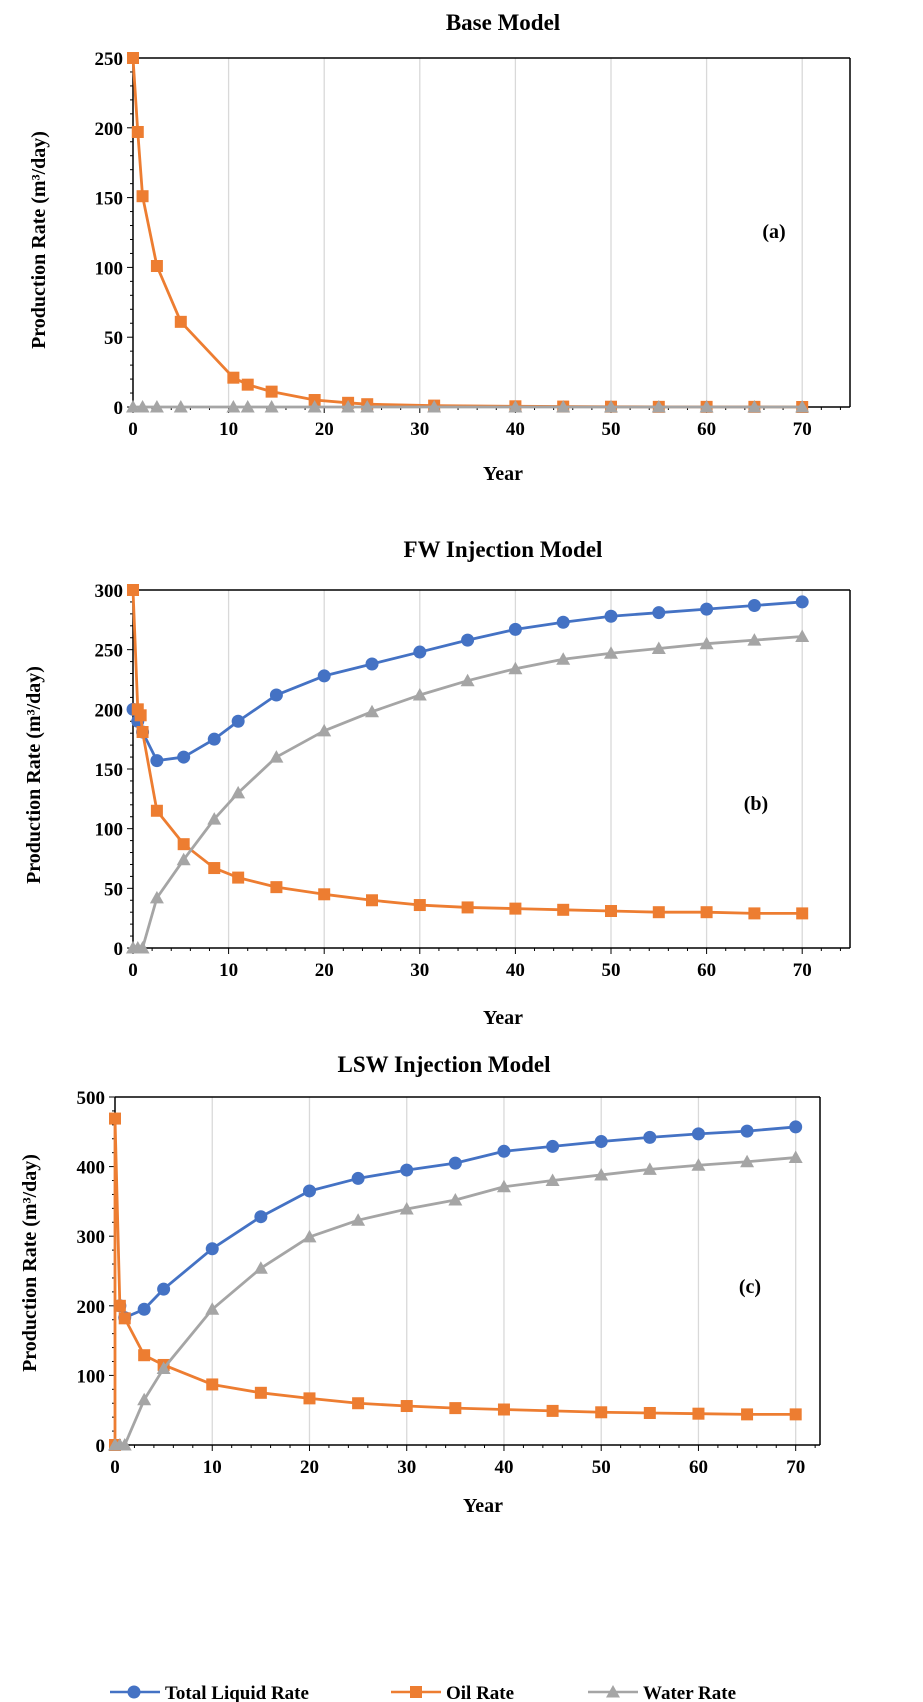 The width and height of the screenshot is (923, 1702). What do you see at coordinates (503, 1467) in the screenshot?
I see `x-tick-label: 40` at bounding box center [503, 1467].